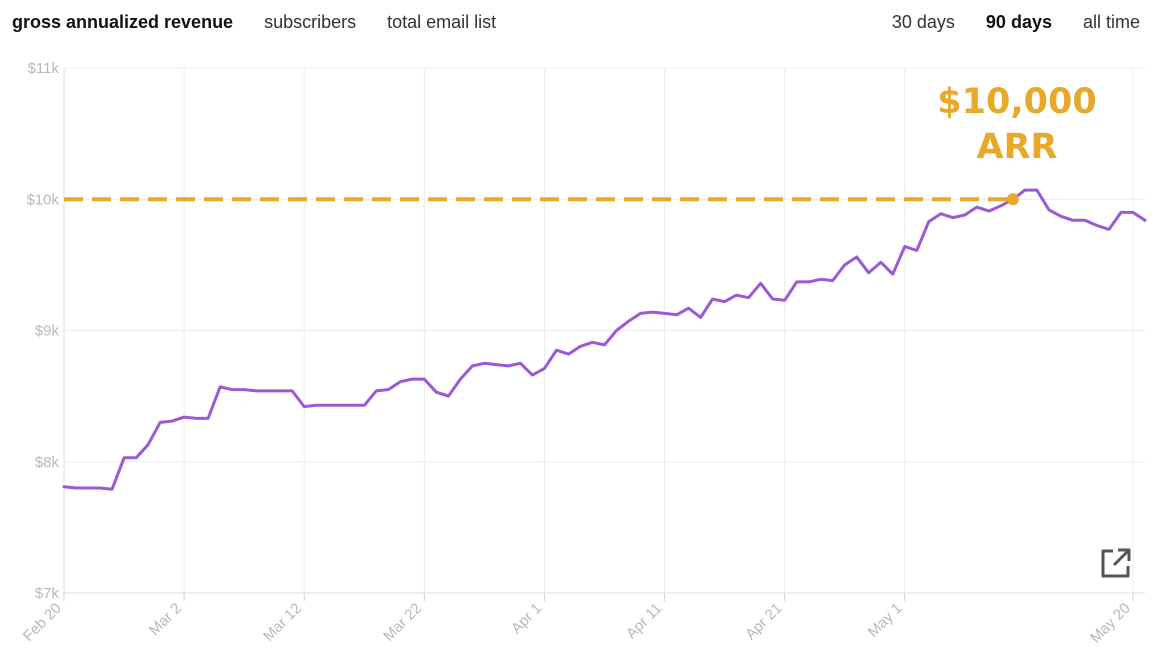  Describe the element at coordinates (42, 622) in the screenshot. I see `x-tick-label: Feb 20` at that location.